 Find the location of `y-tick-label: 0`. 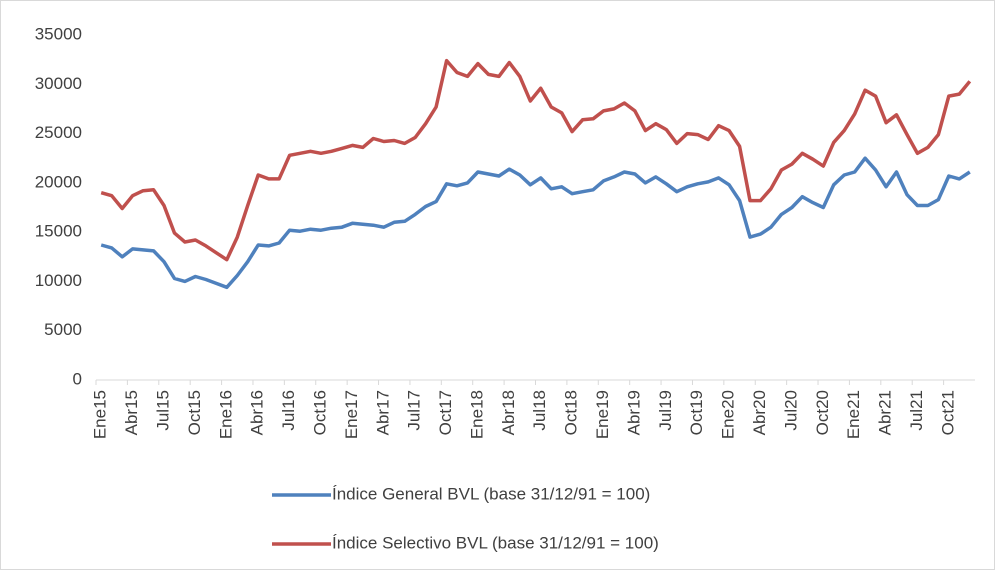

y-tick-label: 0 is located at coordinates (77, 378).